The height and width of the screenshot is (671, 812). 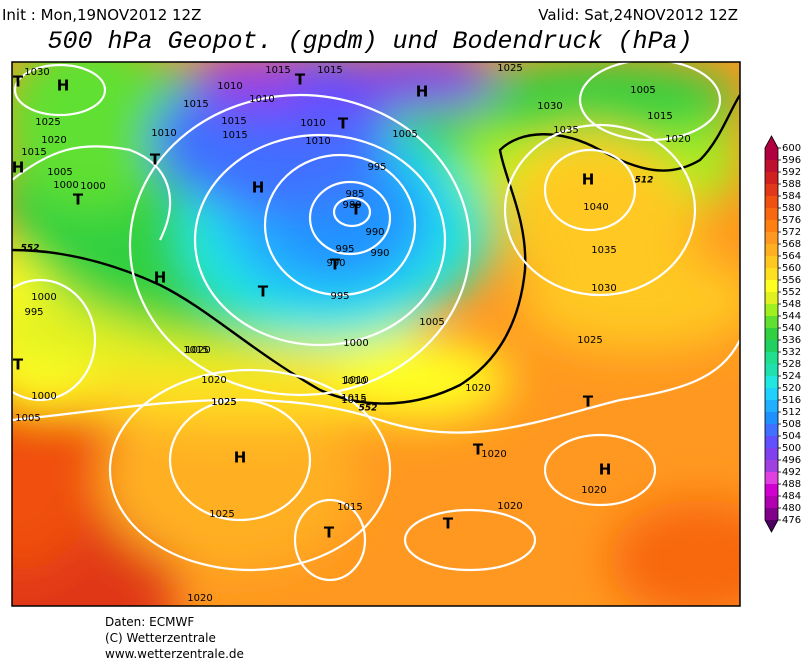 What do you see at coordinates (595, 207) in the screenshot?
I see `isobar-label: 1040` at bounding box center [595, 207].